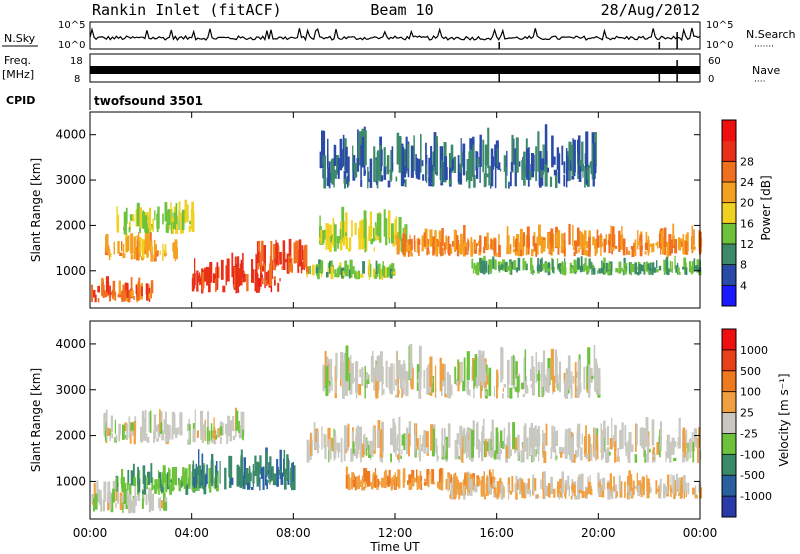  What do you see at coordinates (747, 244) in the screenshot?
I see `colorbar-tick-label: 12` at bounding box center [747, 244].